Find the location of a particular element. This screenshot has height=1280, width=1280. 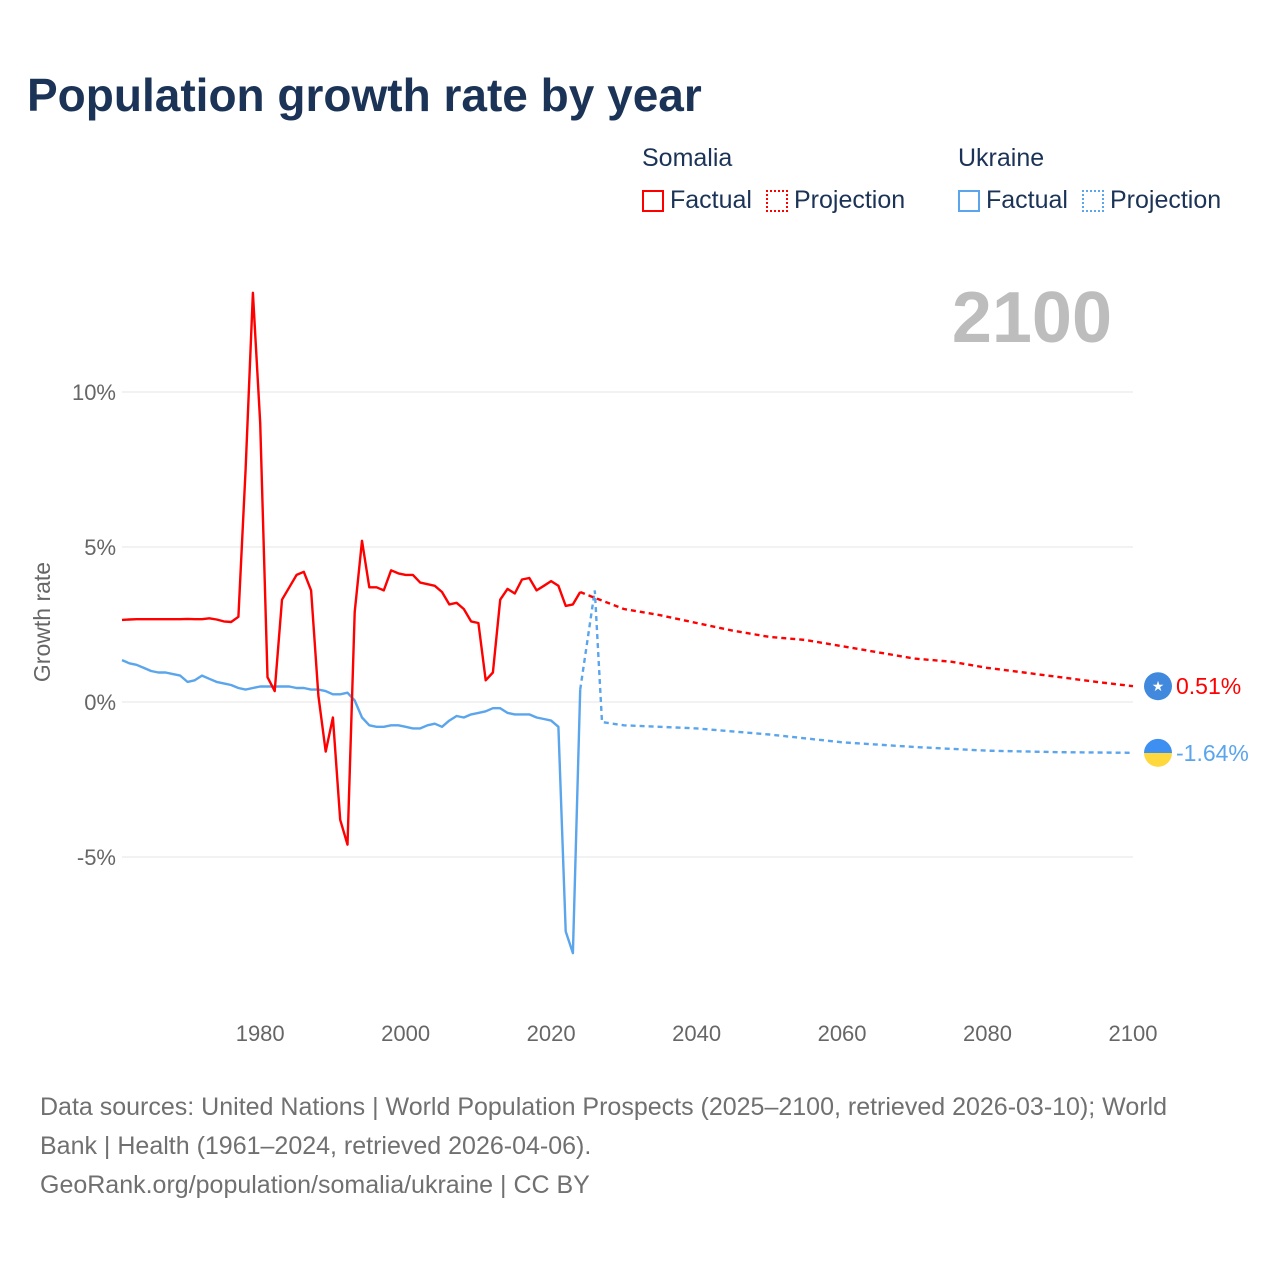

somalia-projection-line is located at coordinates (856, 639).